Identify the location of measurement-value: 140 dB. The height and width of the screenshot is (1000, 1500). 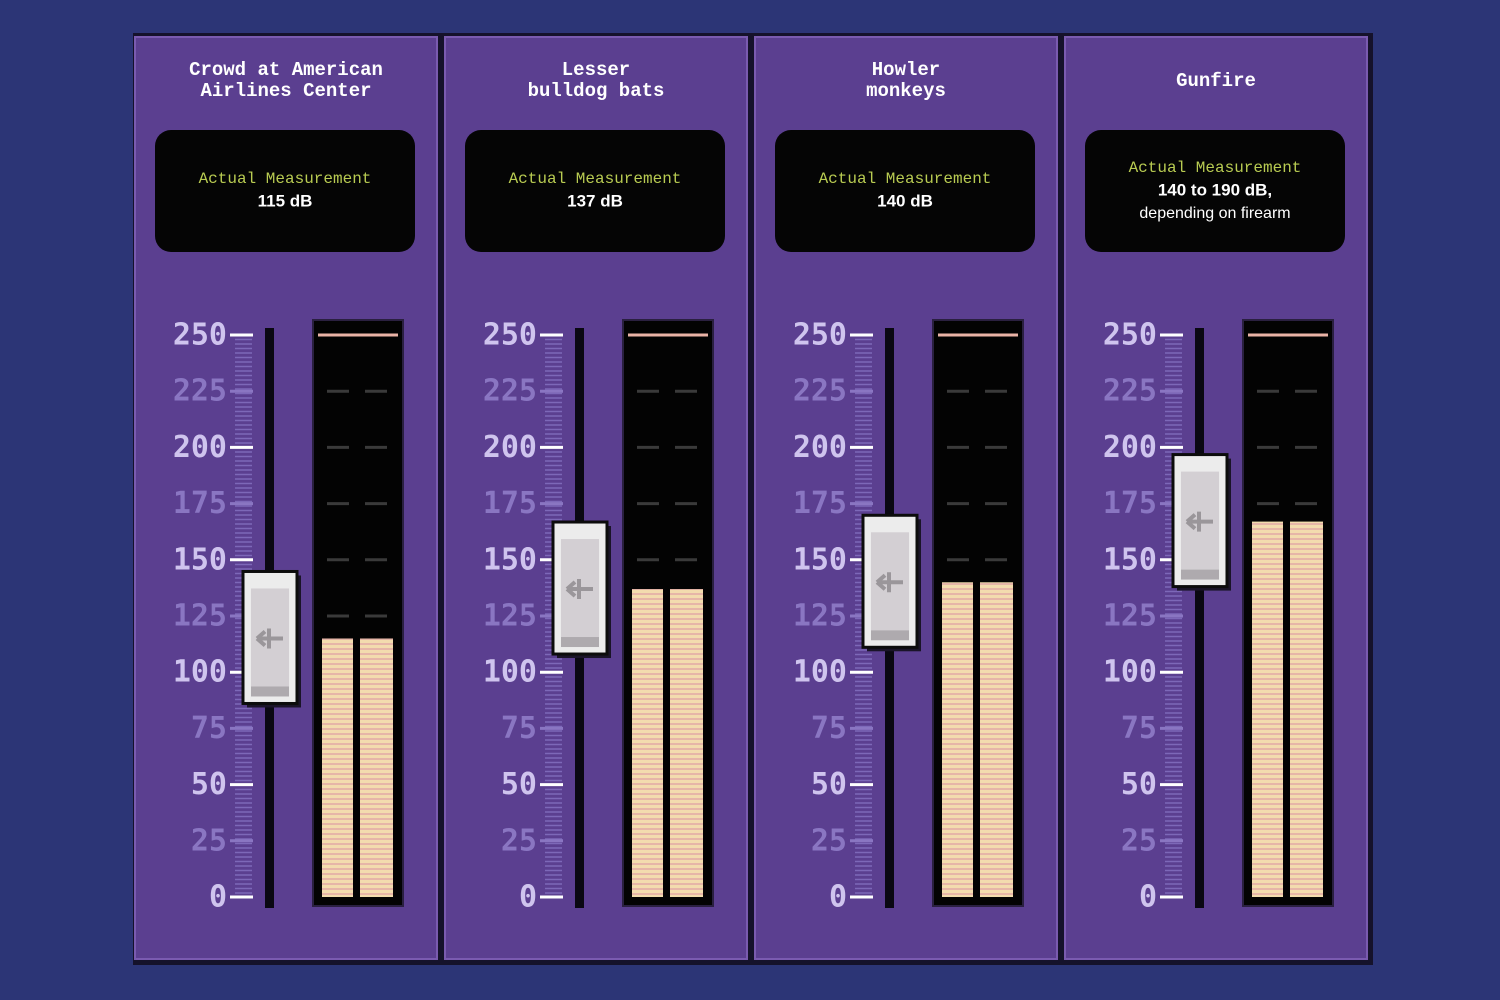
(905, 200).